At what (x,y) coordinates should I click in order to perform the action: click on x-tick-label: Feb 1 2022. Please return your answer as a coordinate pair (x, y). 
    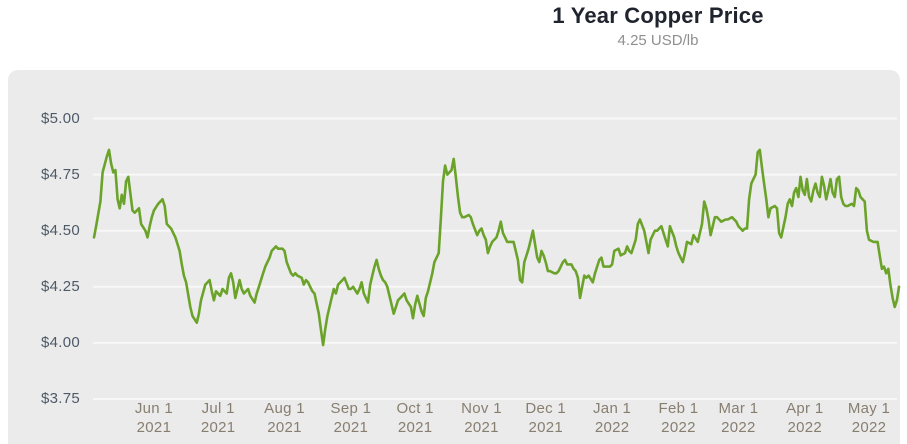
    Looking at the image, I should click on (678, 418).